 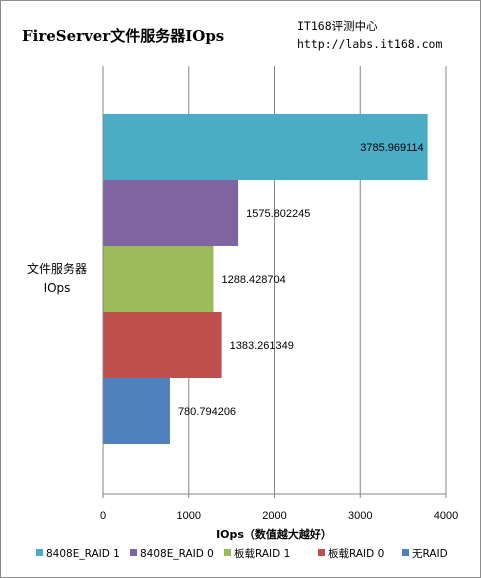 I want to click on source-line-2: http://labs.it168.com, so click(x=369, y=44).